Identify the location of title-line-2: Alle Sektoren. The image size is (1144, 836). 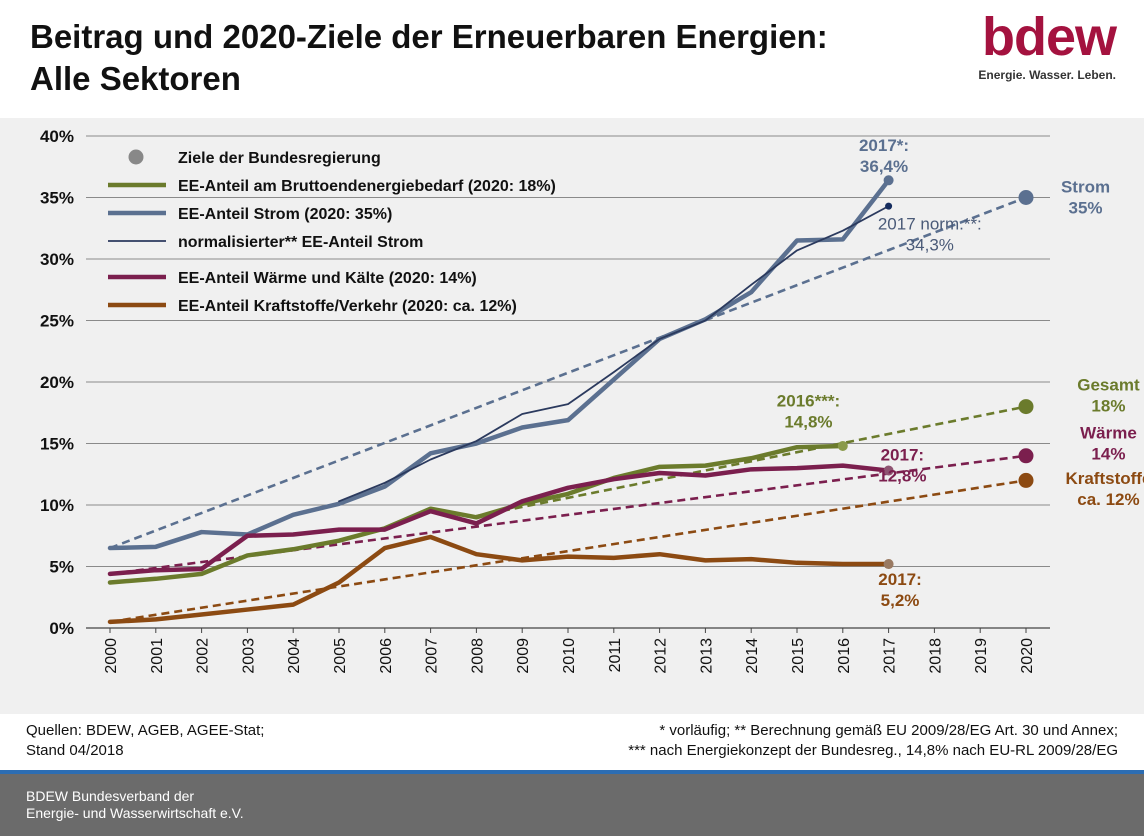
(135, 78).